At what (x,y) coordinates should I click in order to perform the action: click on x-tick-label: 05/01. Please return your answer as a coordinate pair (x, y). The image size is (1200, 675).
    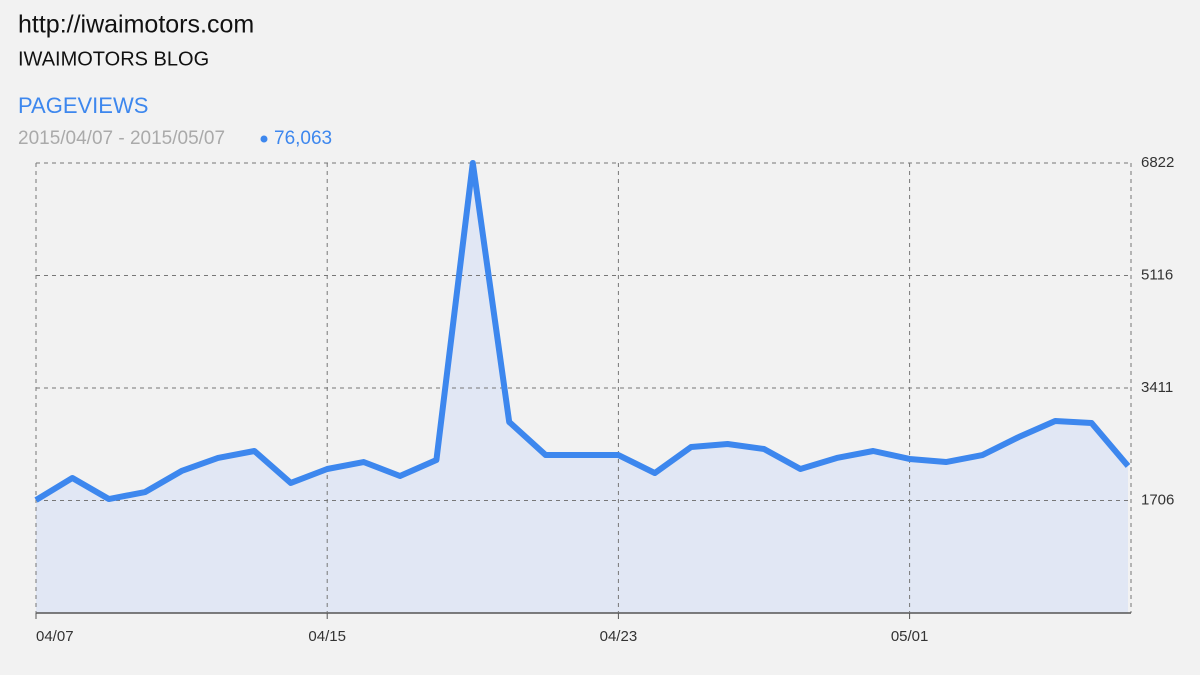
    Looking at the image, I should click on (910, 636).